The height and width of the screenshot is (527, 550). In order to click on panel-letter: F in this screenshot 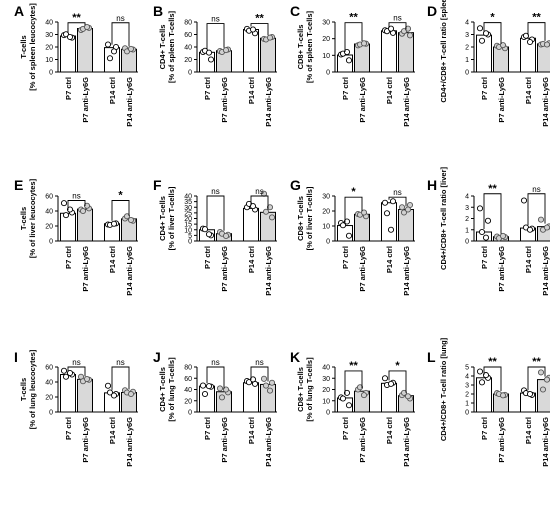, I will do `click(157, 185)`.